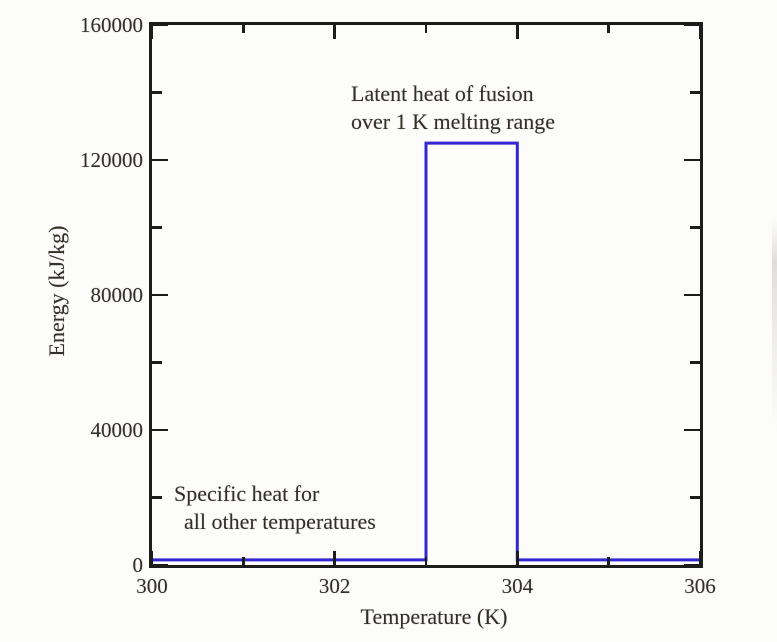 The width and height of the screenshot is (777, 642). Describe the element at coordinates (111, 25) in the screenshot. I see `y-tick-label: 160000` at that location.